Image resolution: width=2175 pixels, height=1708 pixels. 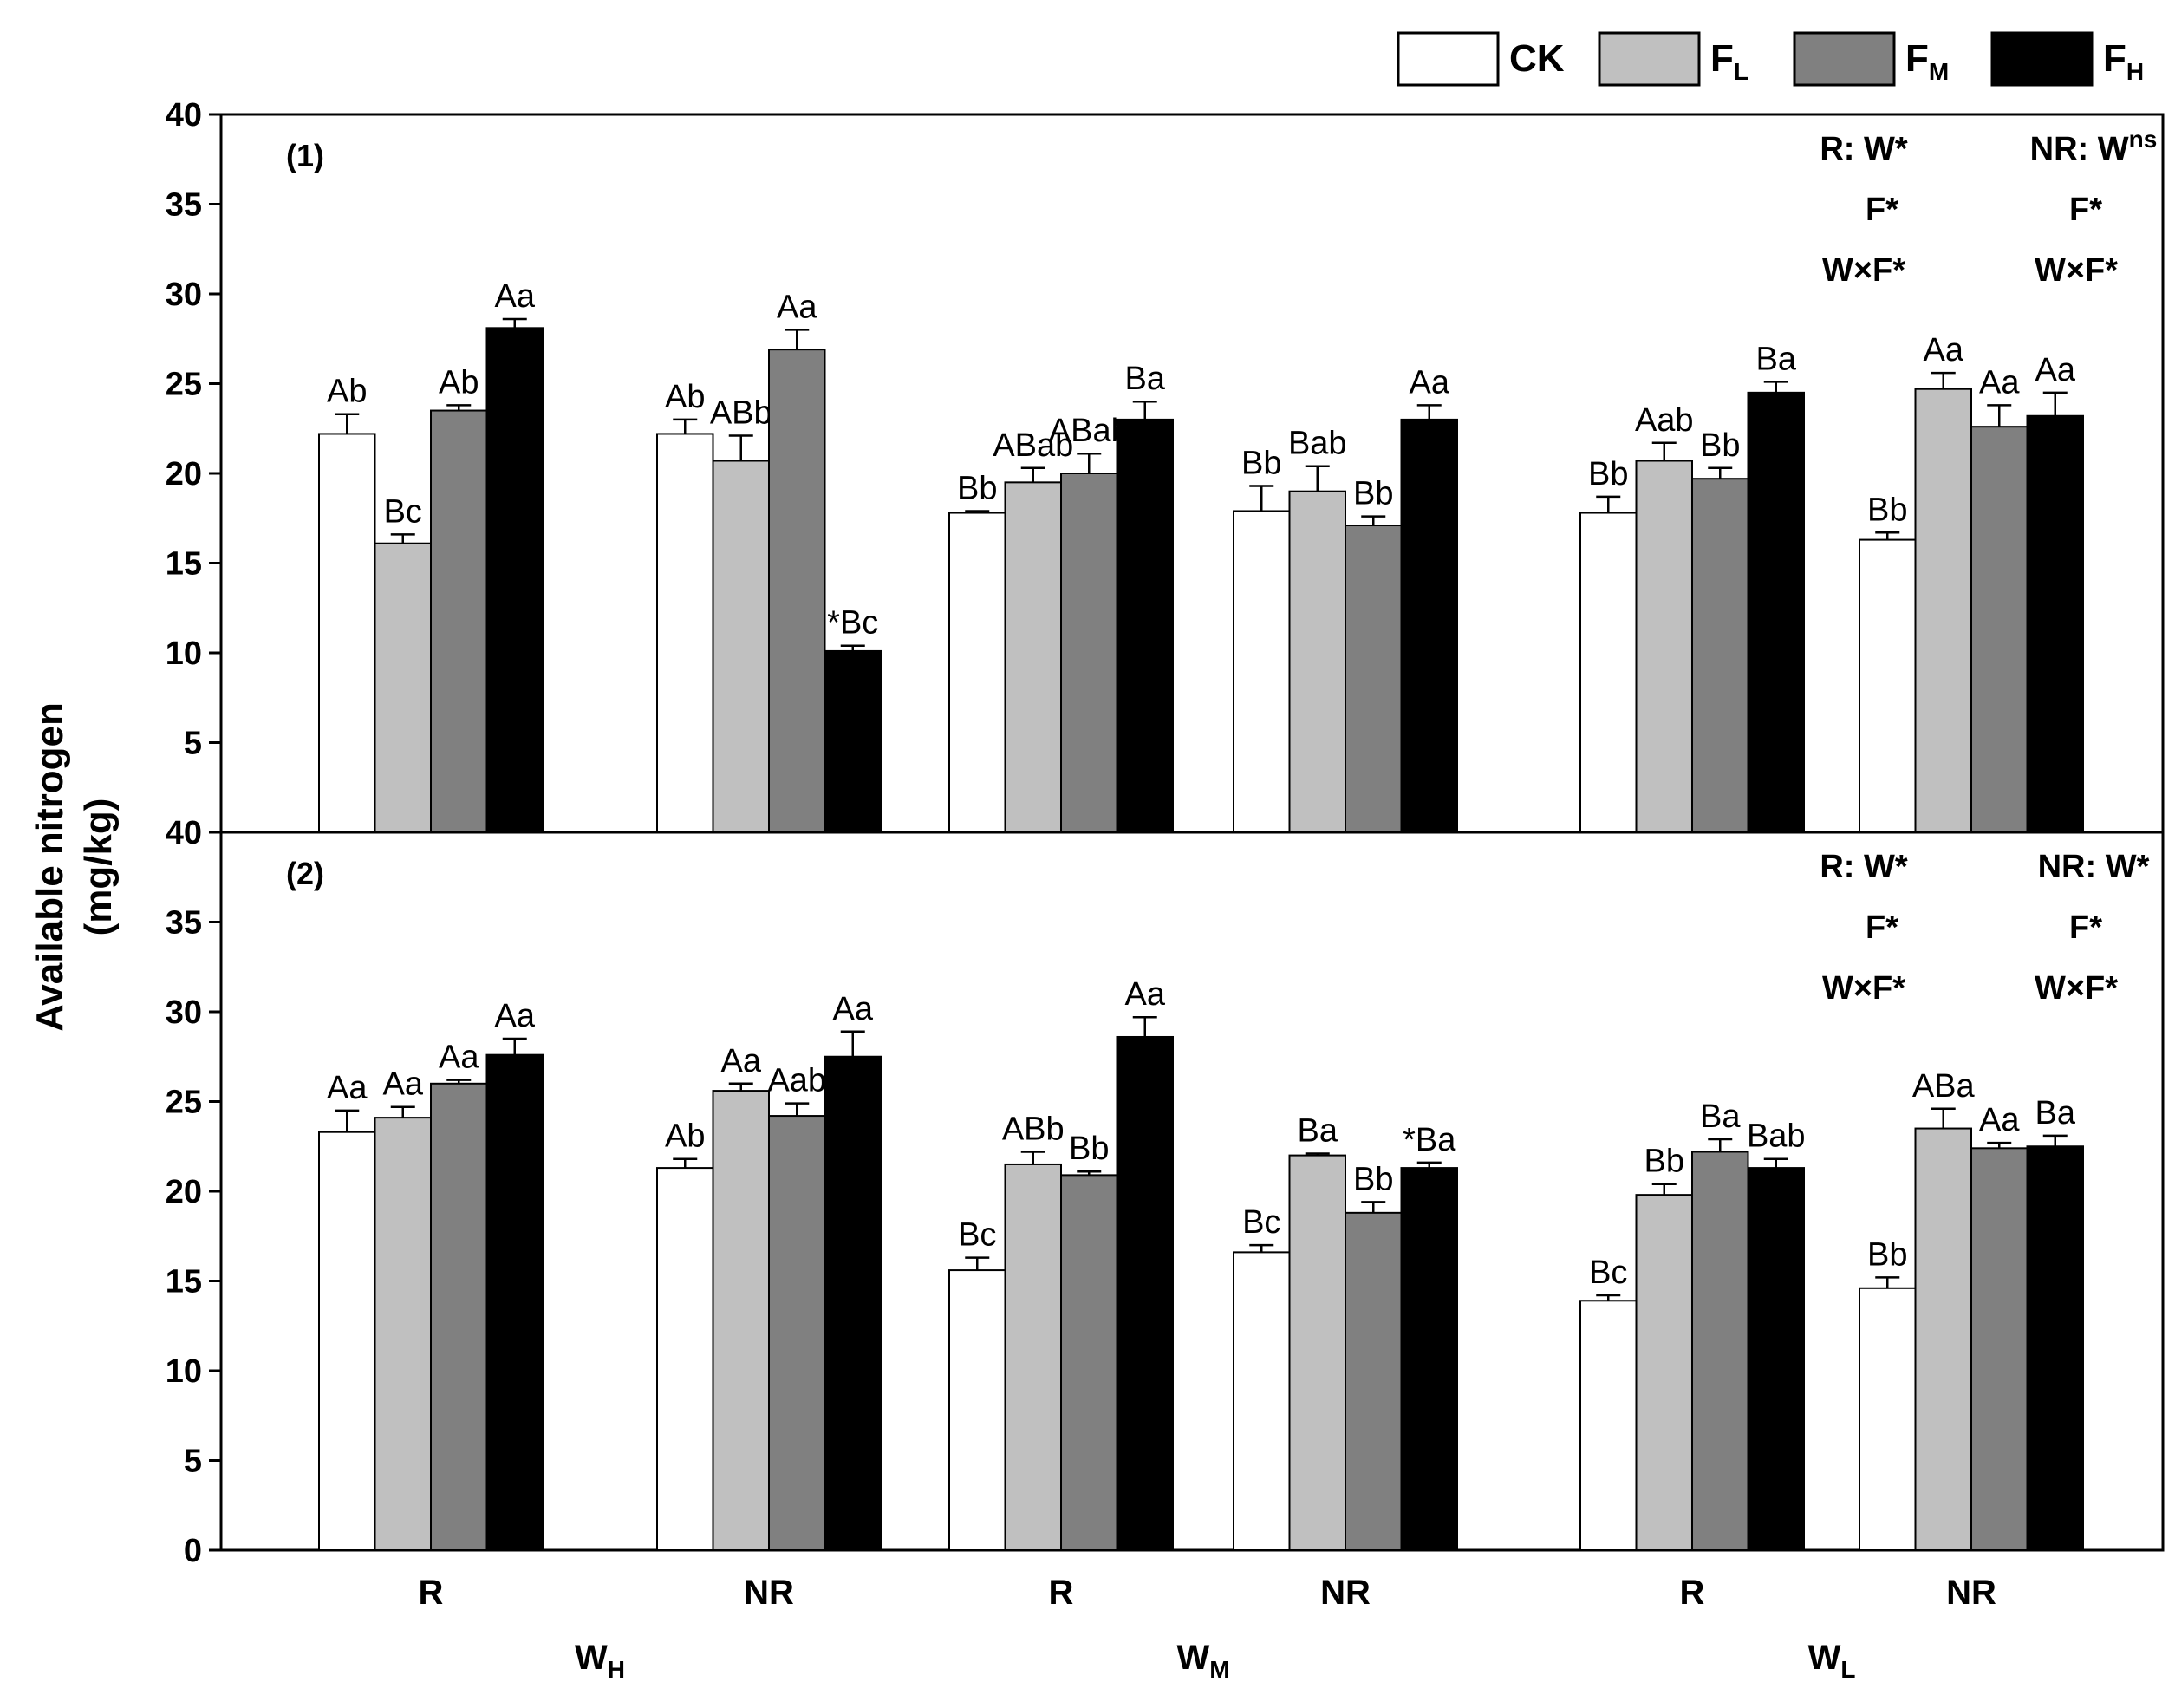 What do you see at coordinates (1207, 1628) in the screenshot?
I see `x-axis-labels: R NR R NR R NR WH WM WL` at bounding box center [1207, 1628].